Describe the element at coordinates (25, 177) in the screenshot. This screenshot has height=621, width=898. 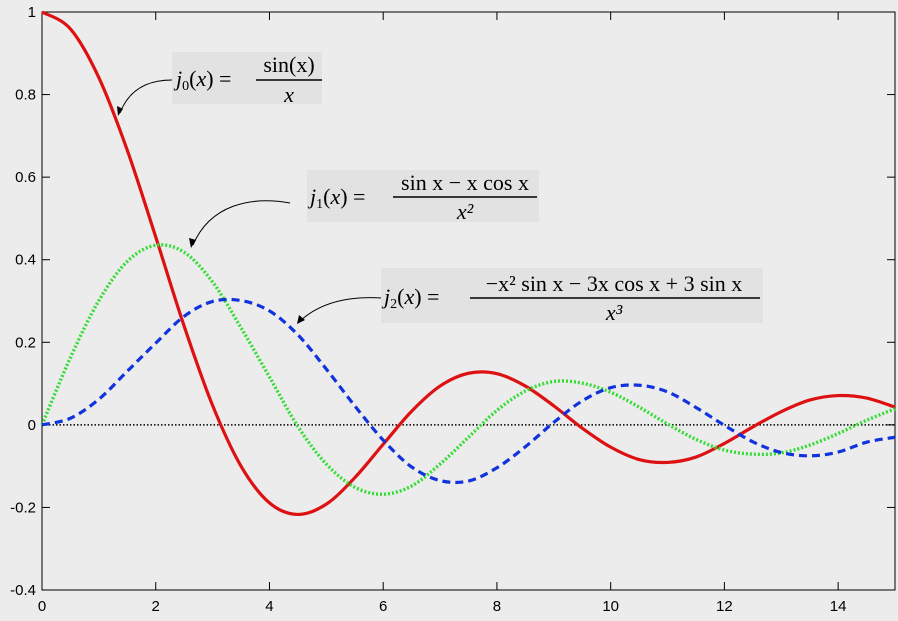
I see `y-tick-label: 0.6` at that location.